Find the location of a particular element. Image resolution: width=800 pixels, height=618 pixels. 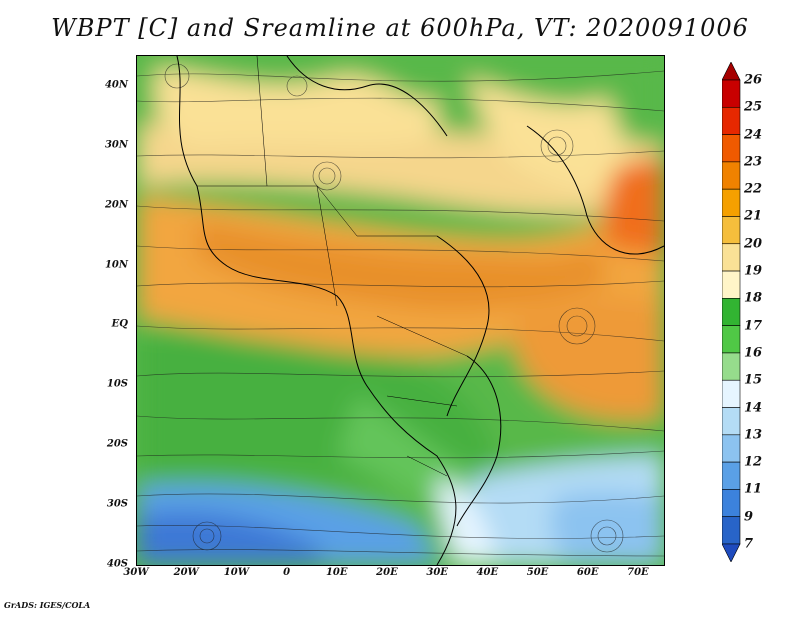

lon-tick-label: 0 is located at coordinates (287, 572).